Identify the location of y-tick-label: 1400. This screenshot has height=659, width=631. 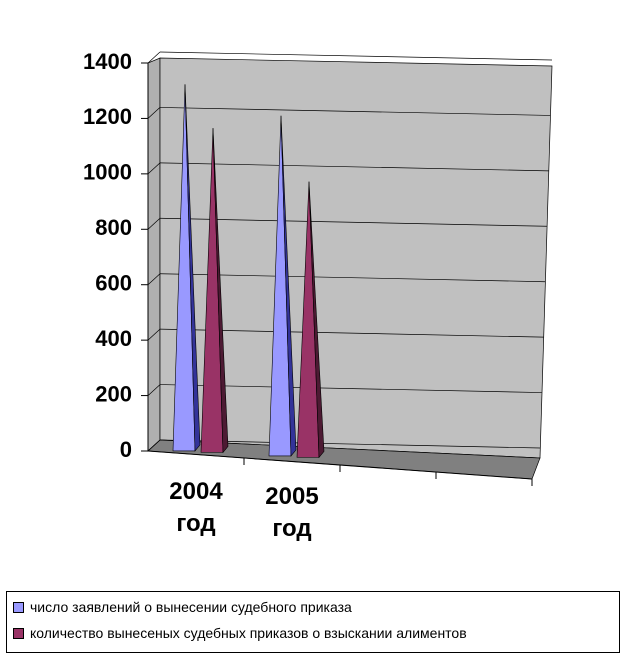
(107, 61).